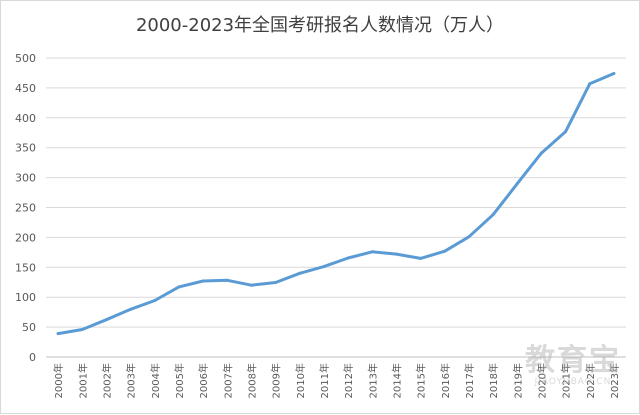 Image resolution: width=640 pixels, height=415 pixels. I want to click on x-tick-label: 2023年, so click(614, 380).